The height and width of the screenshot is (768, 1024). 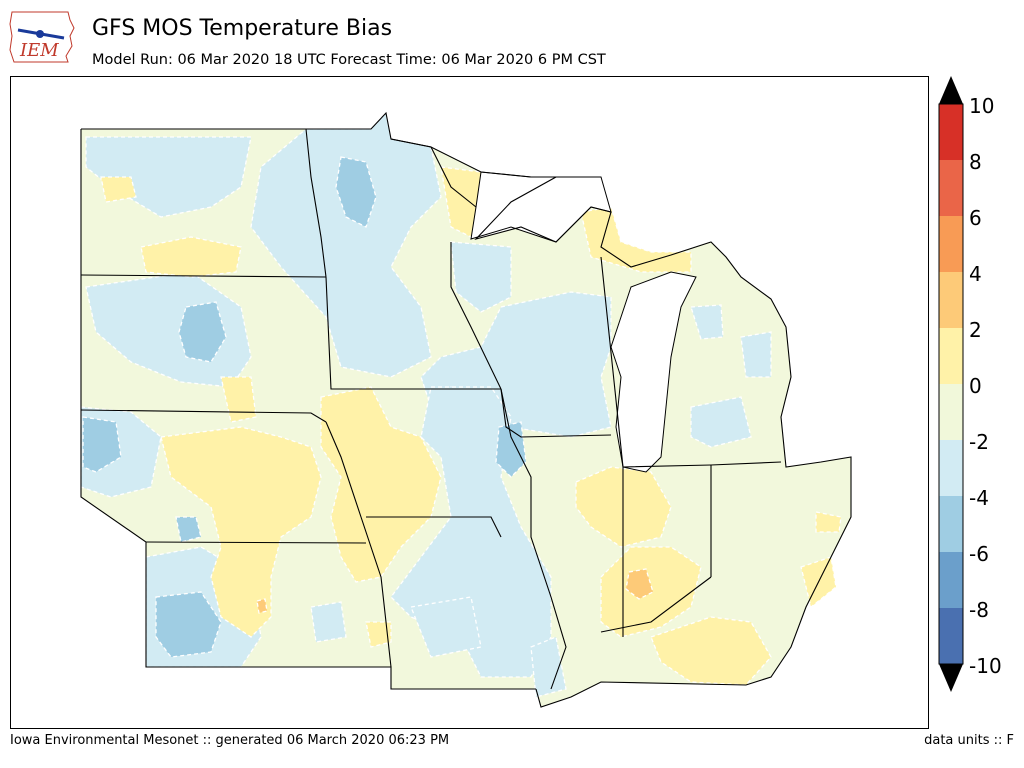 What do you see at coordinates (969, 740) in the screenshot?
I see `footer-units: data units :: F` at bounding box center [969, 740].